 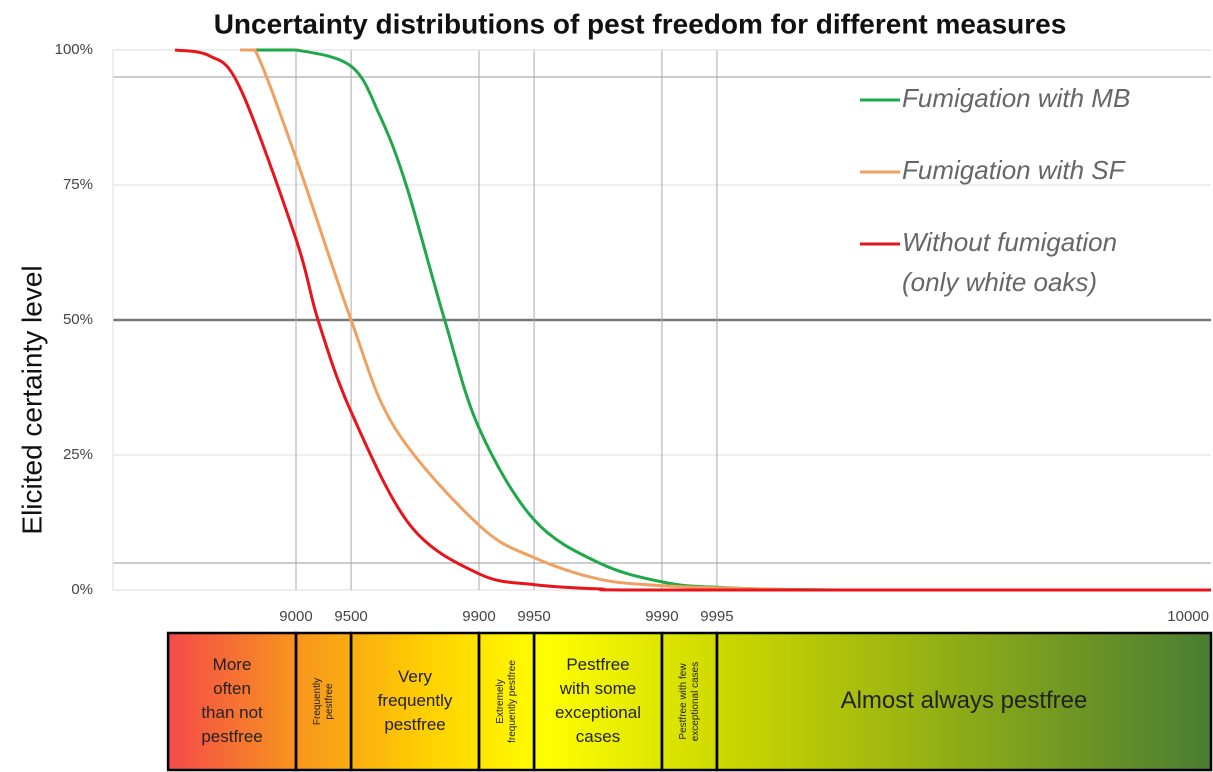 I want to click on y-tick-label: 0%, so click(x=82, y=589).